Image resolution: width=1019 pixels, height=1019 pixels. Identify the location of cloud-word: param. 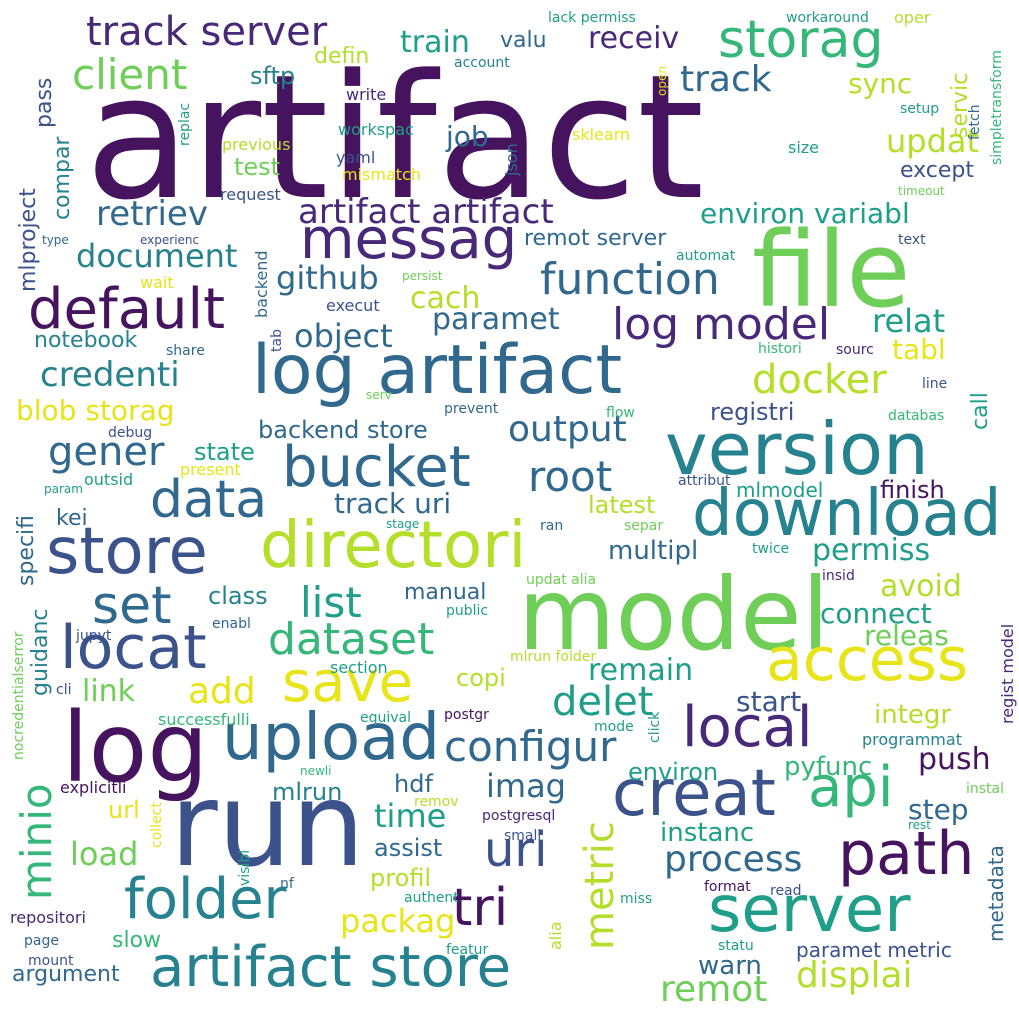
(63, 489).